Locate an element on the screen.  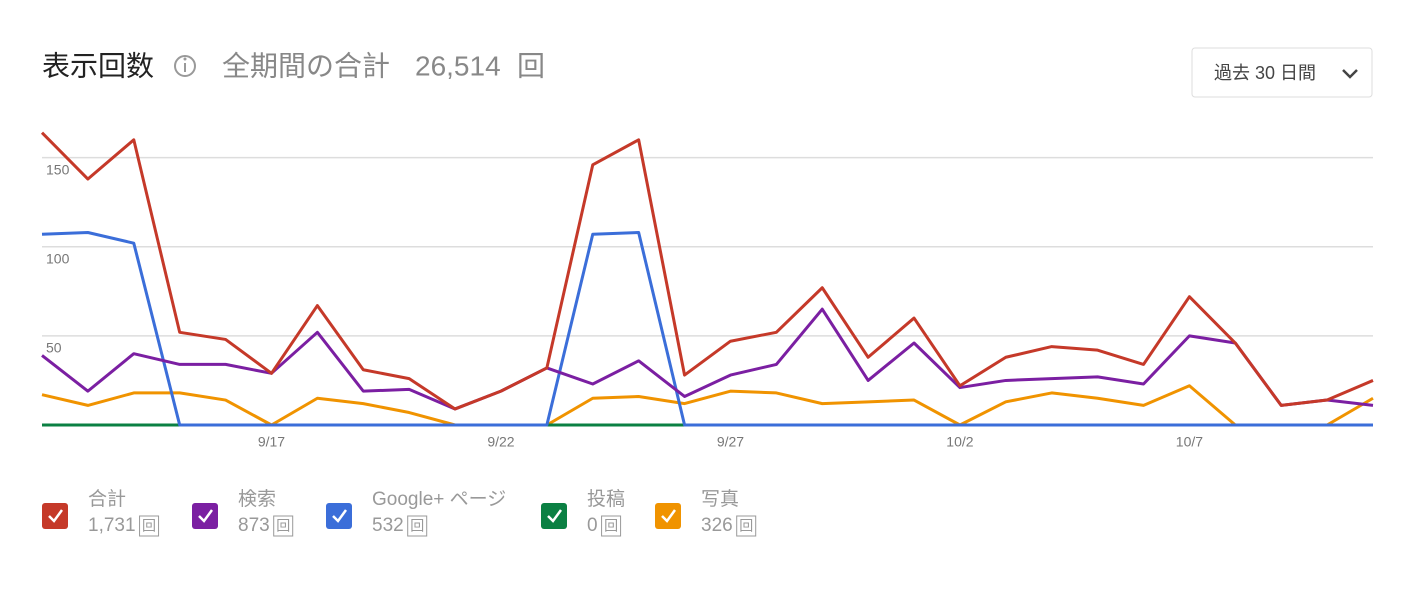
legend-name: 写真 is located at coordinates (720, 499).